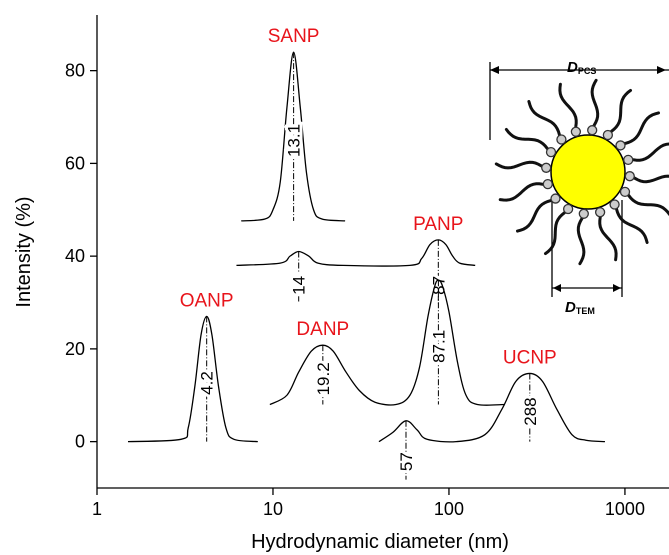  I want to click on peak-label: 14, so click(299, 285).